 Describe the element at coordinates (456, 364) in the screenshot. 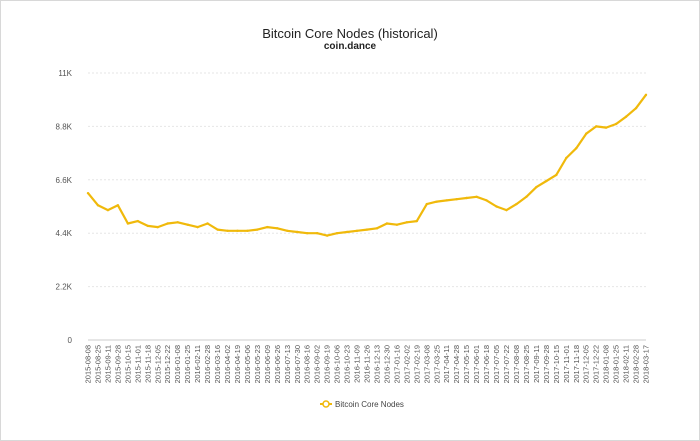

I see `x-tick-label: 2017-04-28` at that location.